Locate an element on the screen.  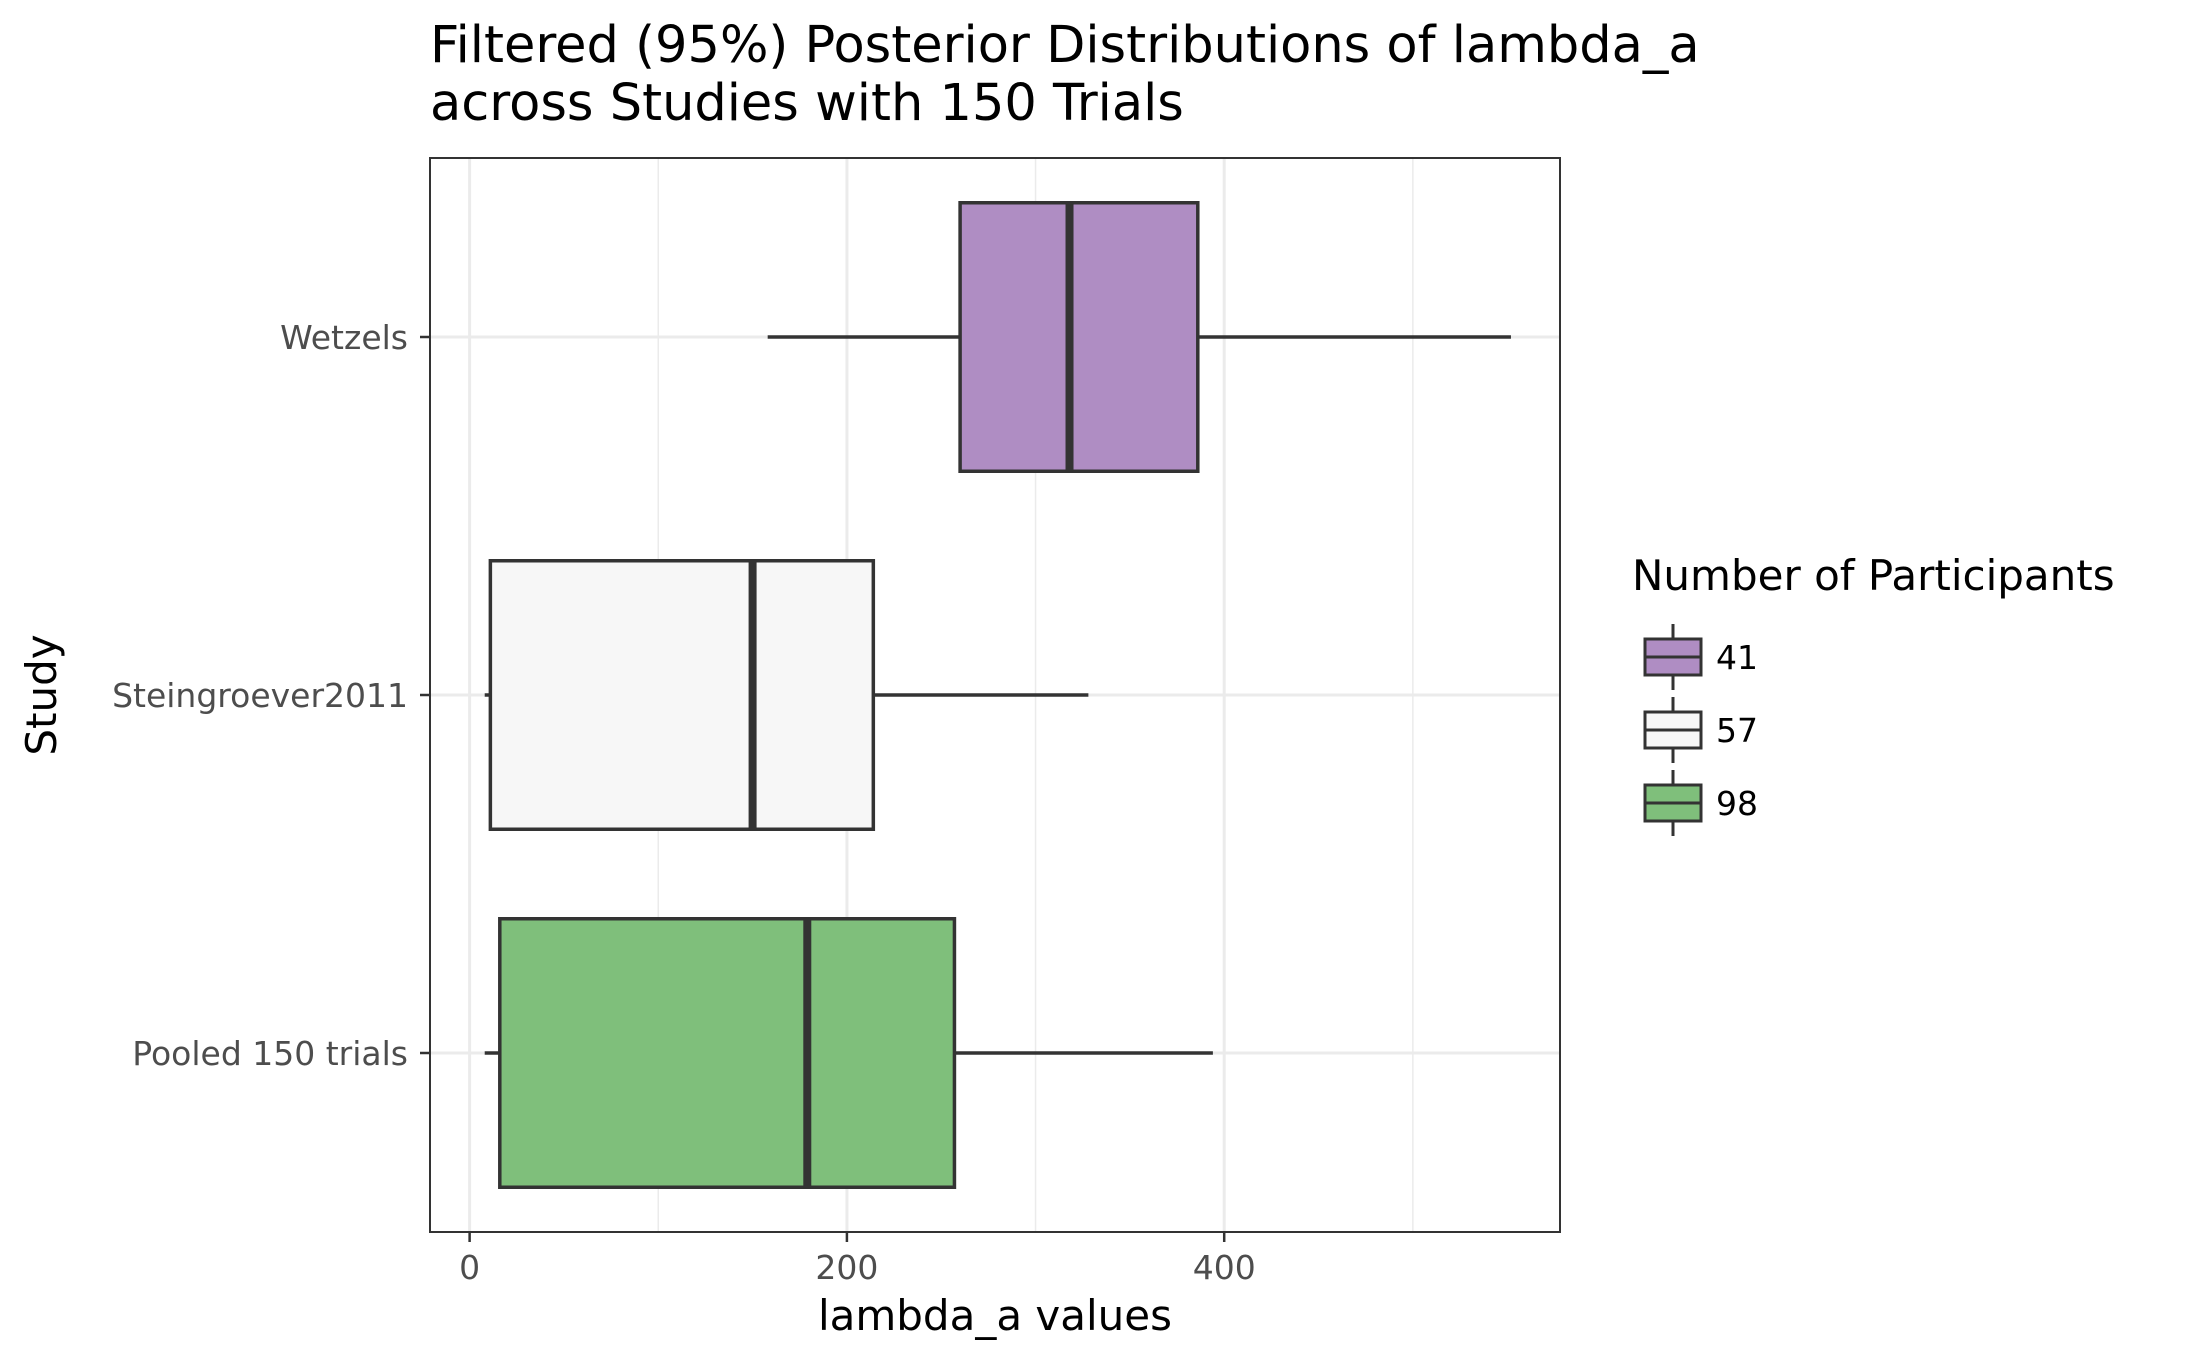
boxplot-pooled-150-trials is located at coordinates (848, 1053).